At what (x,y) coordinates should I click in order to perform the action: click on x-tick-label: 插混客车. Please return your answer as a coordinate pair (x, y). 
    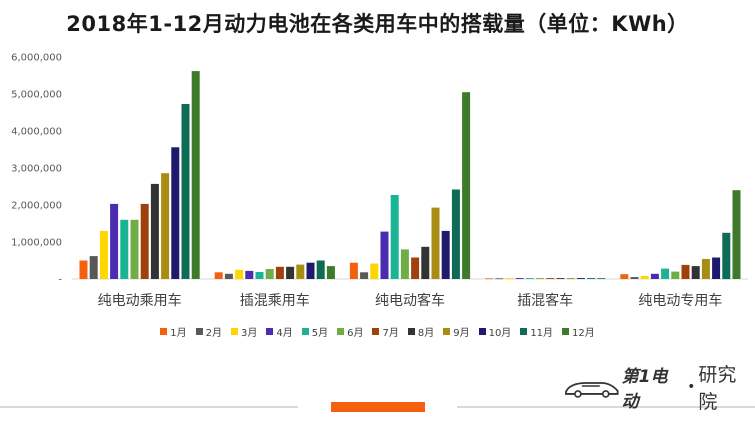
    Looking at the image, I should click on (545, 300).